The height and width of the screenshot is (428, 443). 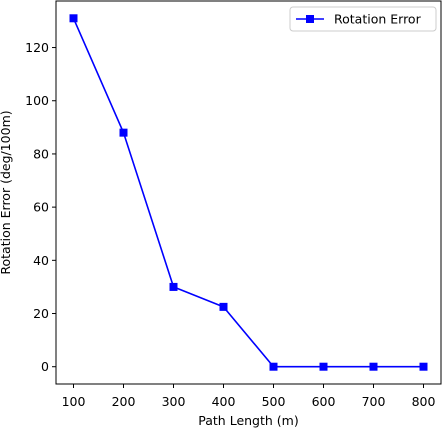 I want to click on x-tick-label-100: 100, so click(x=74, y=401).